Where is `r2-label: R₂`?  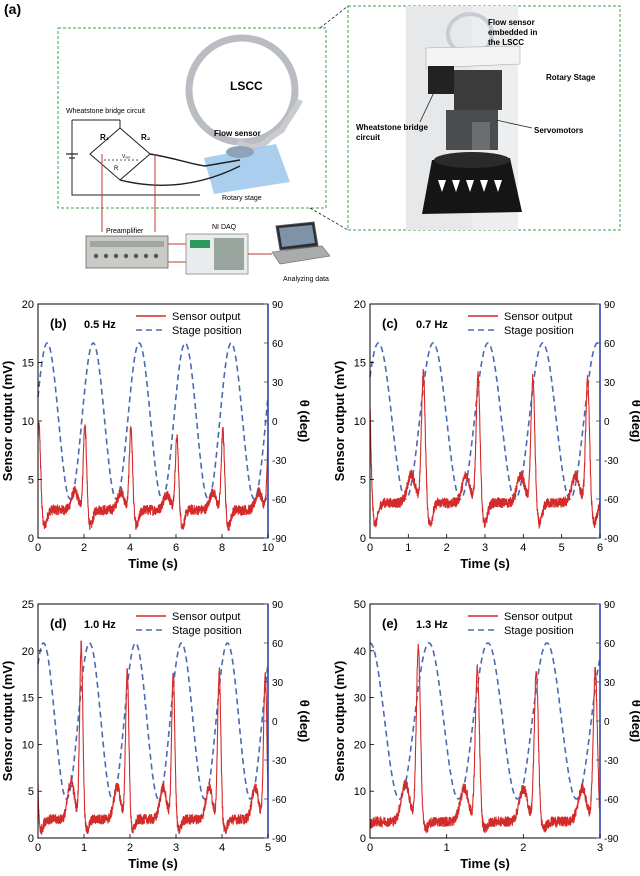 r2-label: R₂ is located at coordinates (146, 137).